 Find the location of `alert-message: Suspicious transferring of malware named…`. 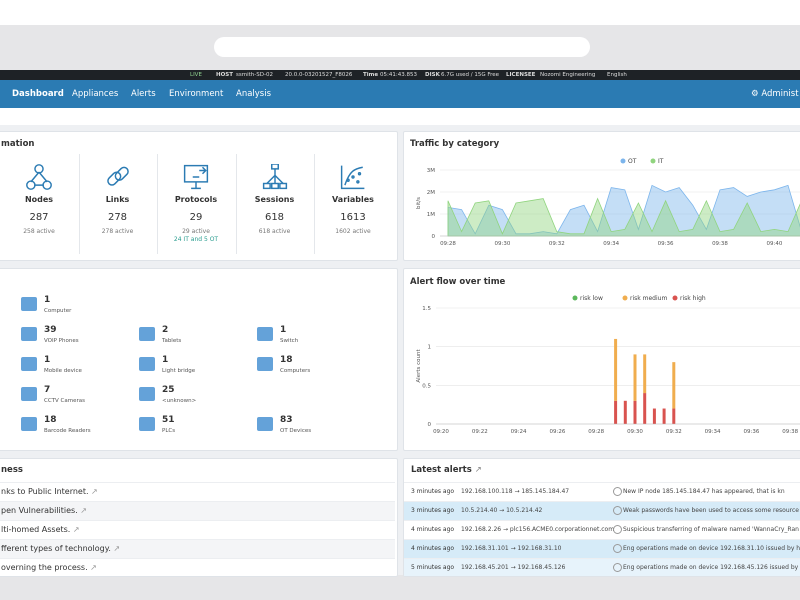

alert-message: Suspicious transferring of malware named… is located at coordinates (711, 529).